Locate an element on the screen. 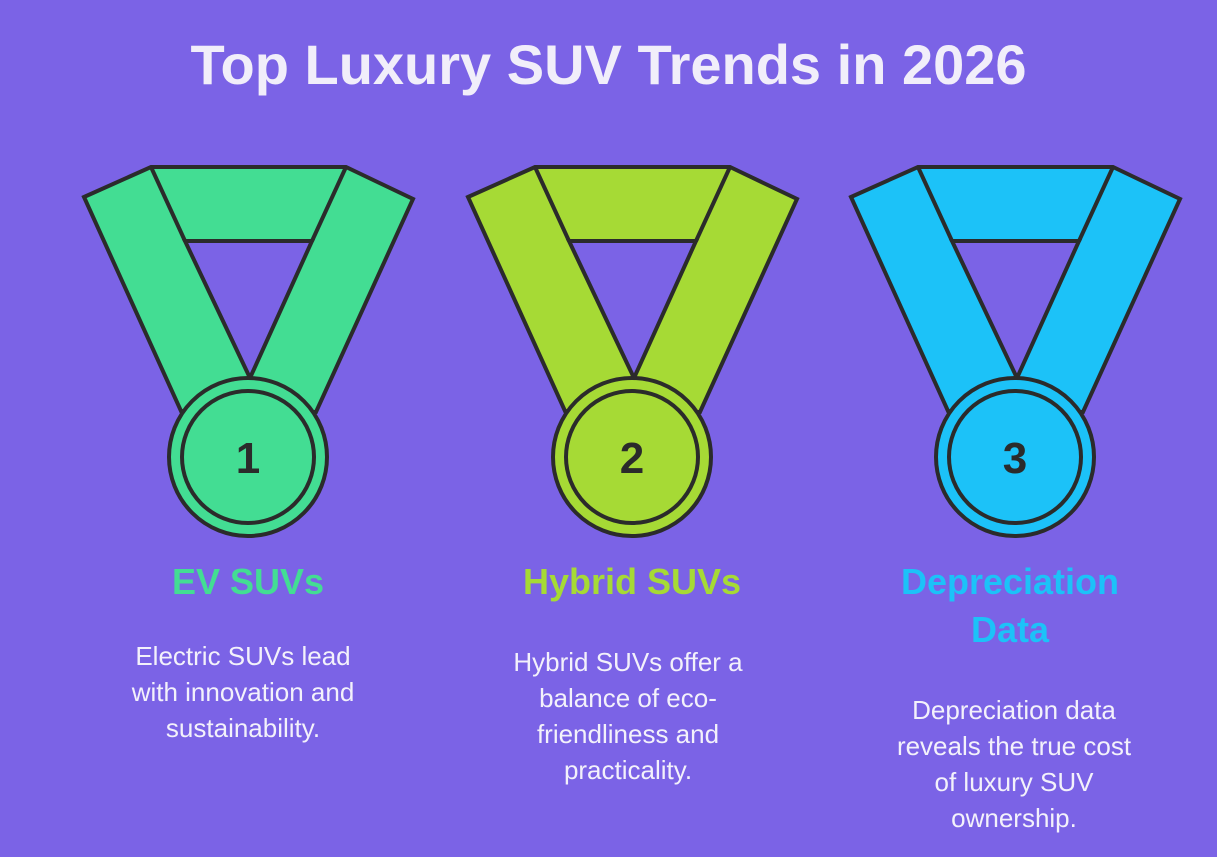 The width and height of the screenshot is (1217, 857). description-line: with innovation and is located at coordinates (243, 692).